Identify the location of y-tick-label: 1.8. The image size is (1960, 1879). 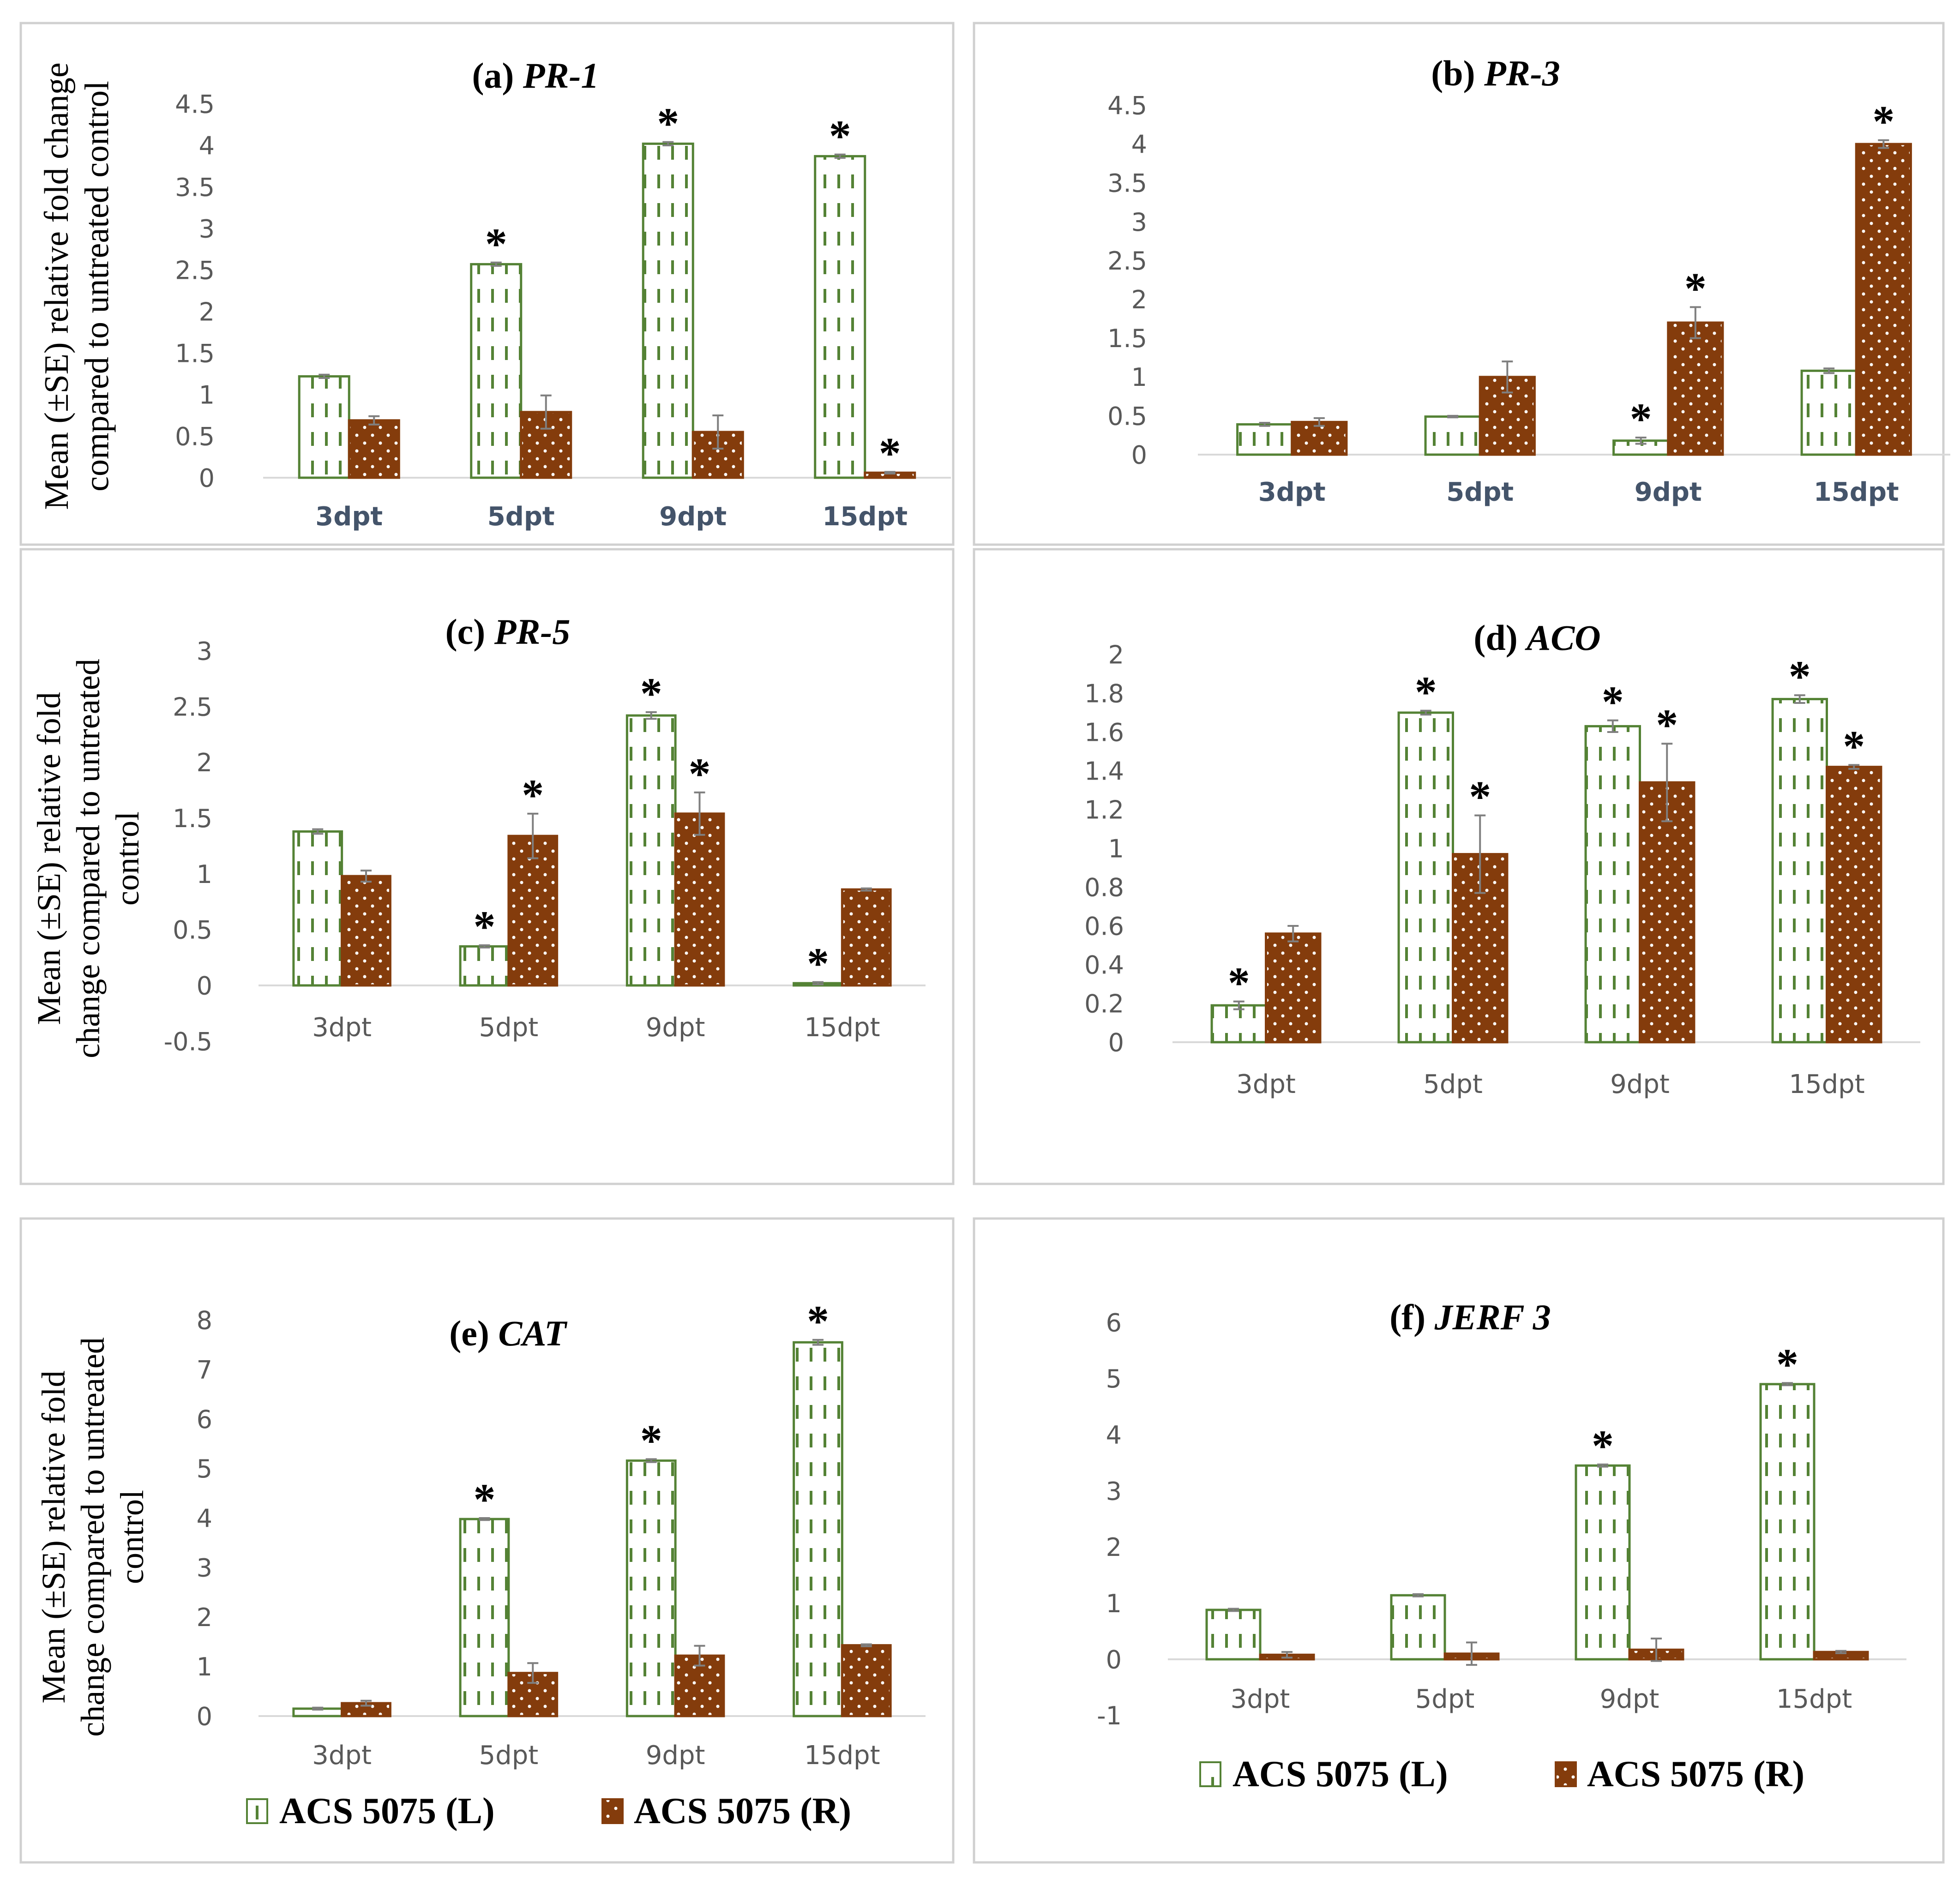
(1104, 693).